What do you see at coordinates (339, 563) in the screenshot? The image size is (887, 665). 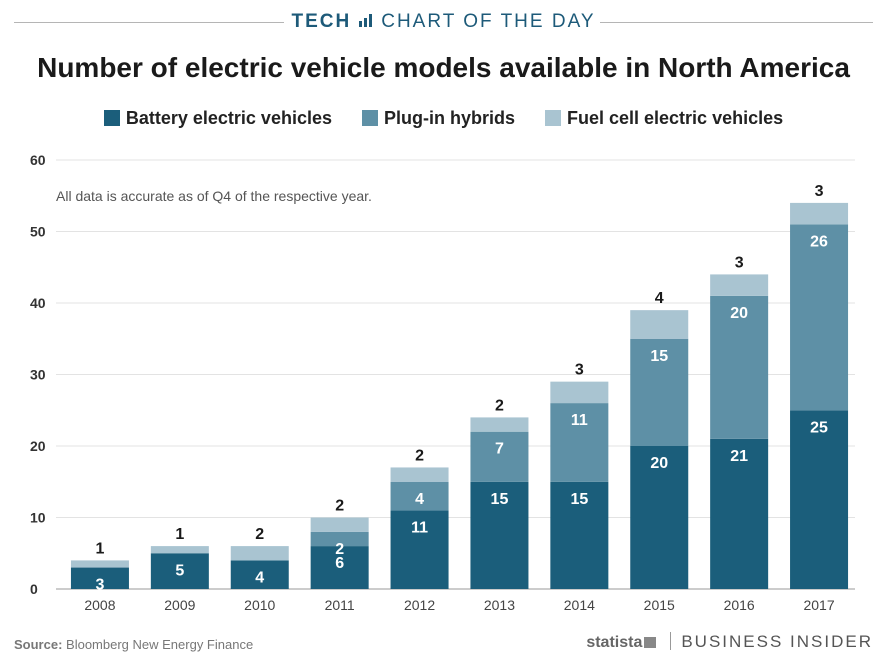 I see `data-label: 6` at bounding box center [339, 563].